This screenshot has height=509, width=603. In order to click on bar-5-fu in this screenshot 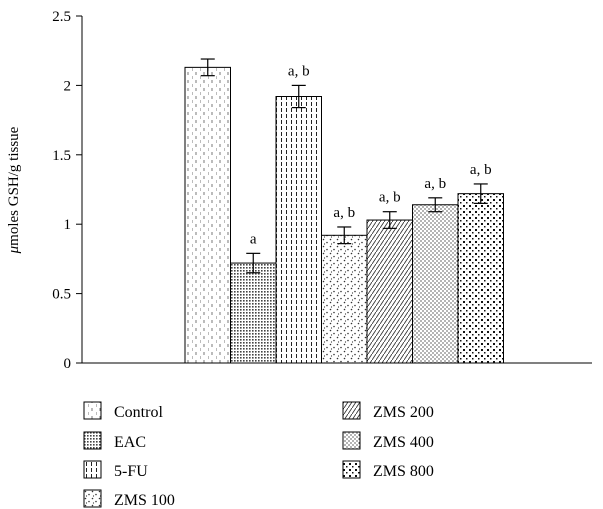, I will do `click(298, 230)`.